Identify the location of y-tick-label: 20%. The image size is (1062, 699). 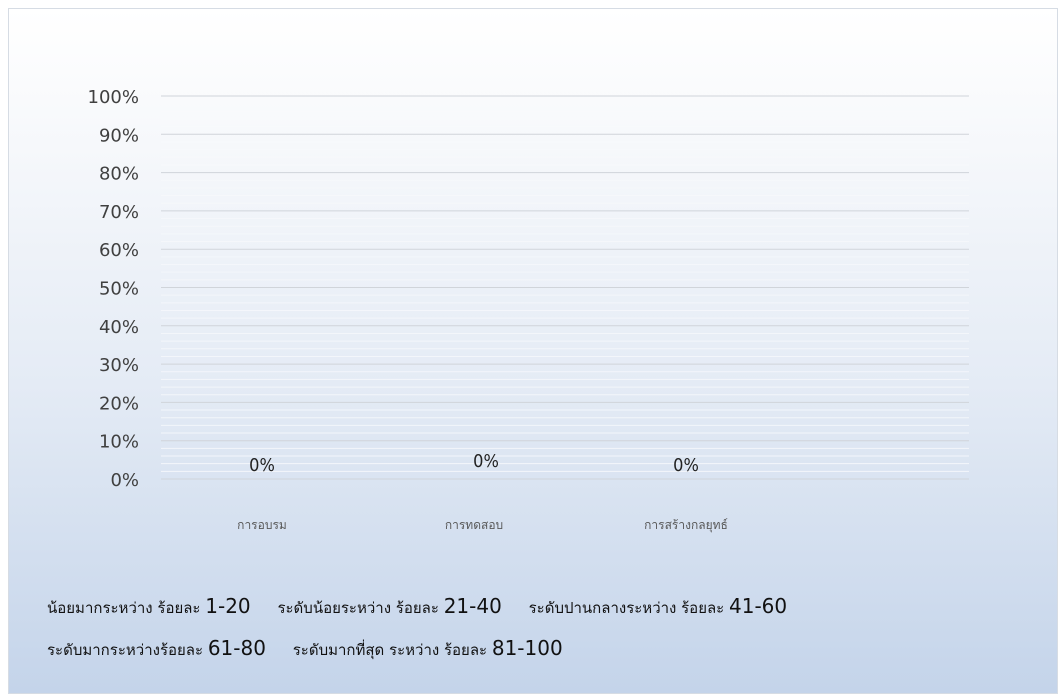
(119, 403).